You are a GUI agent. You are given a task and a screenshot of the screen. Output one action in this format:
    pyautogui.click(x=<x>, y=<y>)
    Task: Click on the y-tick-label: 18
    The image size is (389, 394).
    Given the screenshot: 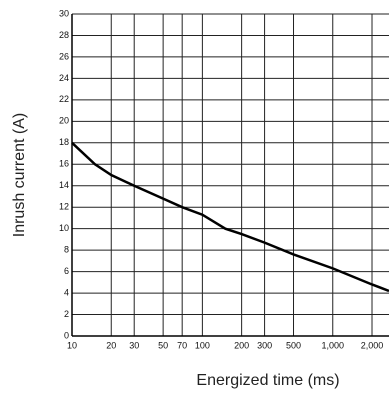 What is the action you would take?
    pyautogui.click(x=64, y=142)
    